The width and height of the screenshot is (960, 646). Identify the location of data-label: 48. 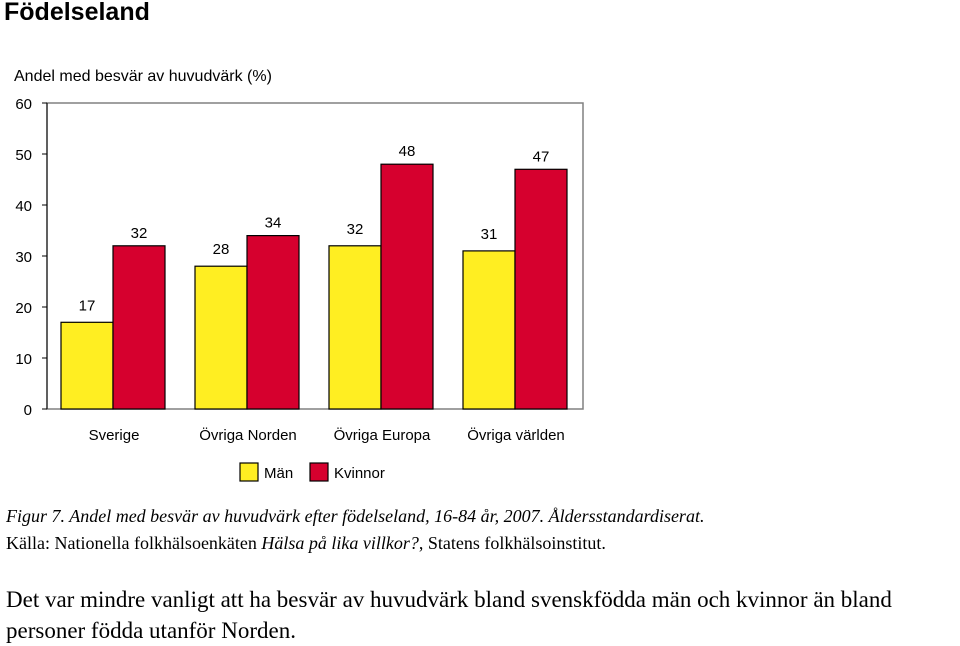
(407, 151).